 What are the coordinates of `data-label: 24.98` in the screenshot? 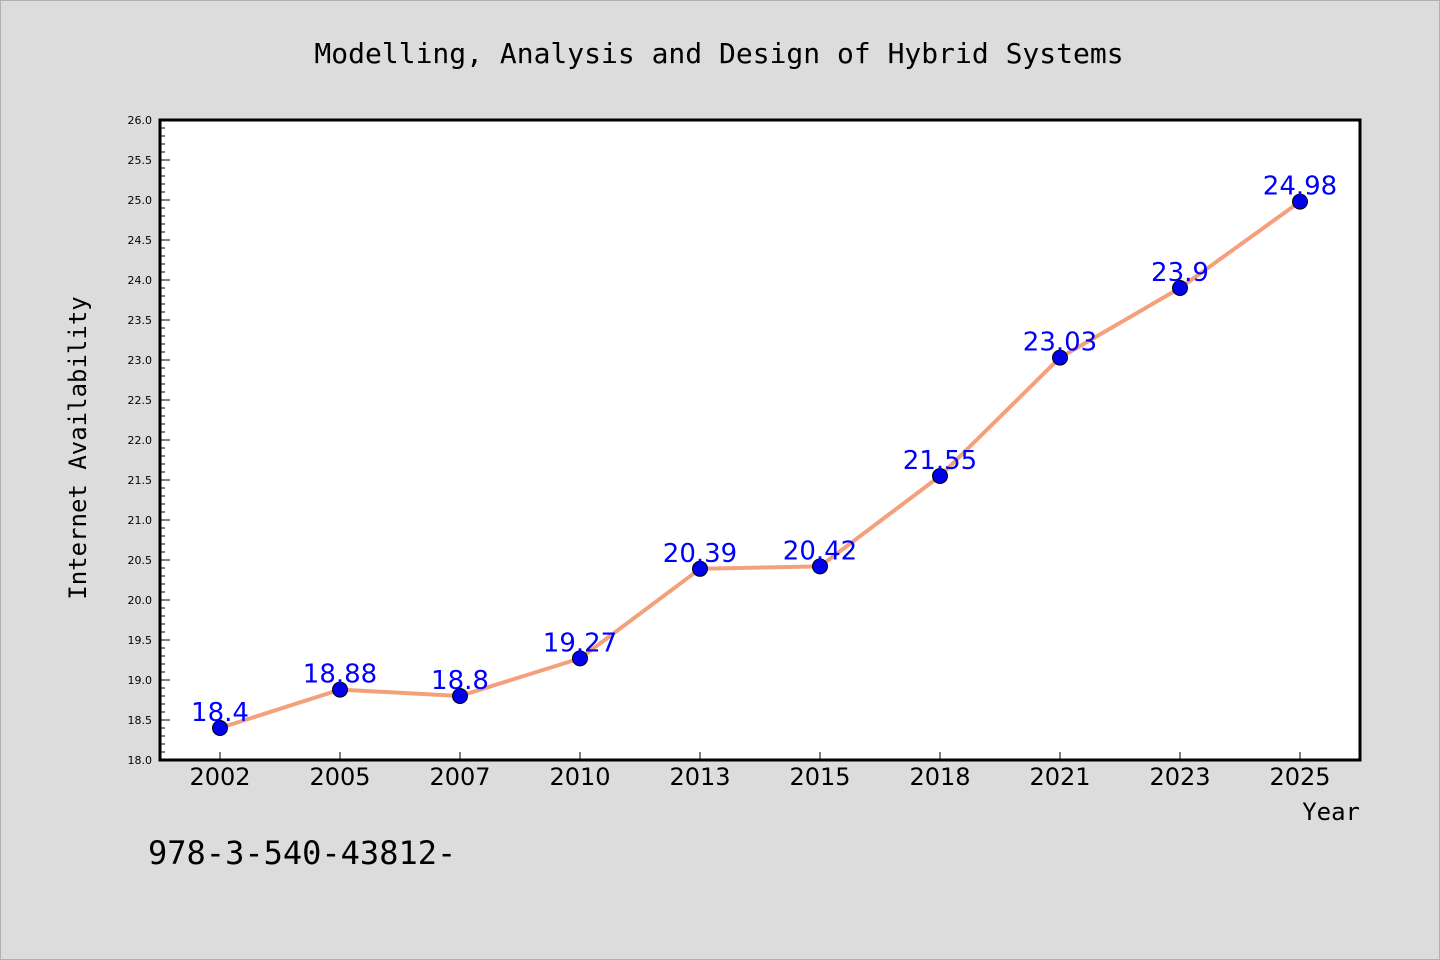 It's located at (1300, 187).